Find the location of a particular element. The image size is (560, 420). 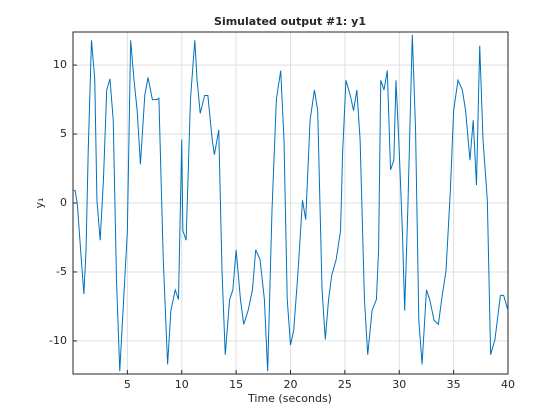

y-tick-label: 0 is located at coordinates (63, 202).